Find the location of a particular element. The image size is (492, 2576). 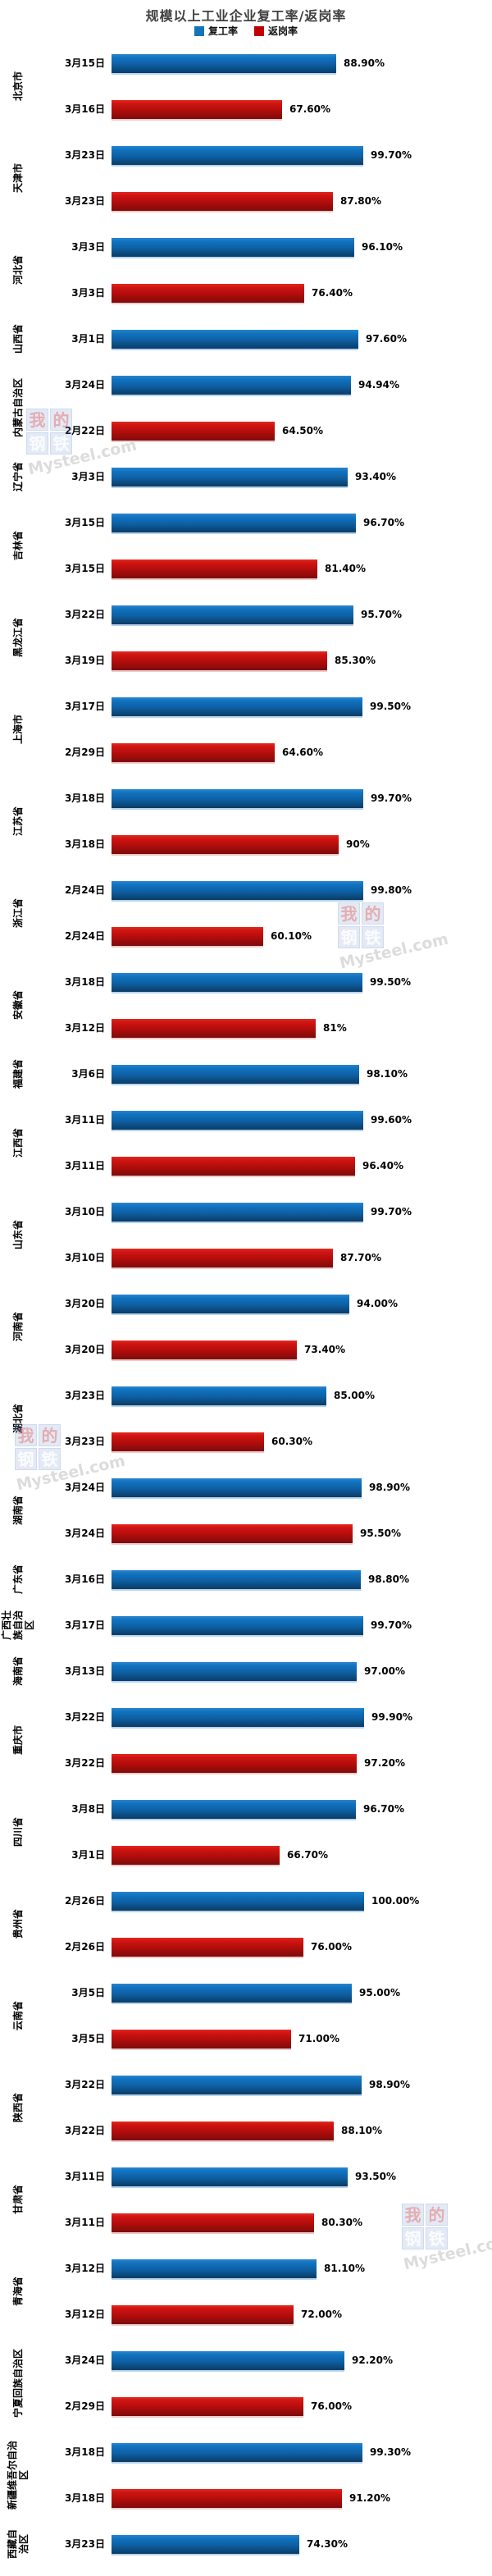

bar-row: 3月18日 99.30% is located at coordinates (246, 2452).